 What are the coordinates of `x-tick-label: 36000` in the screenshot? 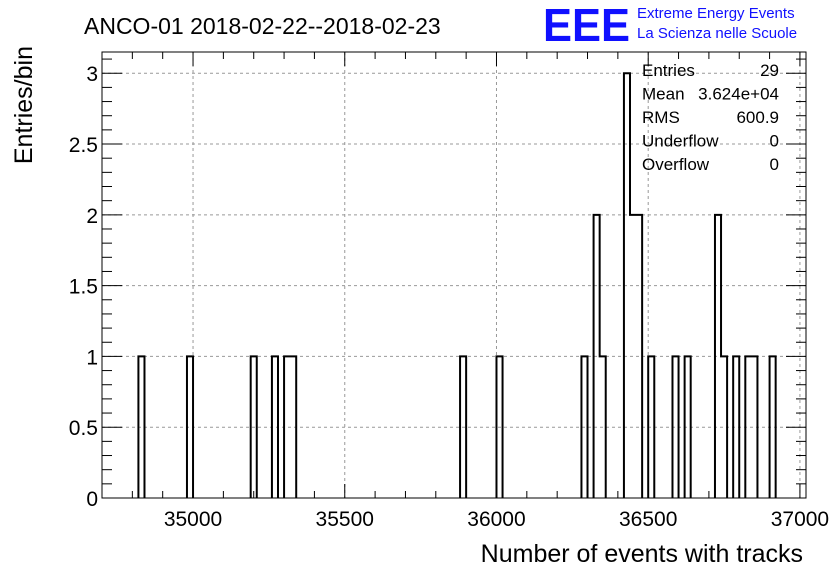 It's located at (496, 519).